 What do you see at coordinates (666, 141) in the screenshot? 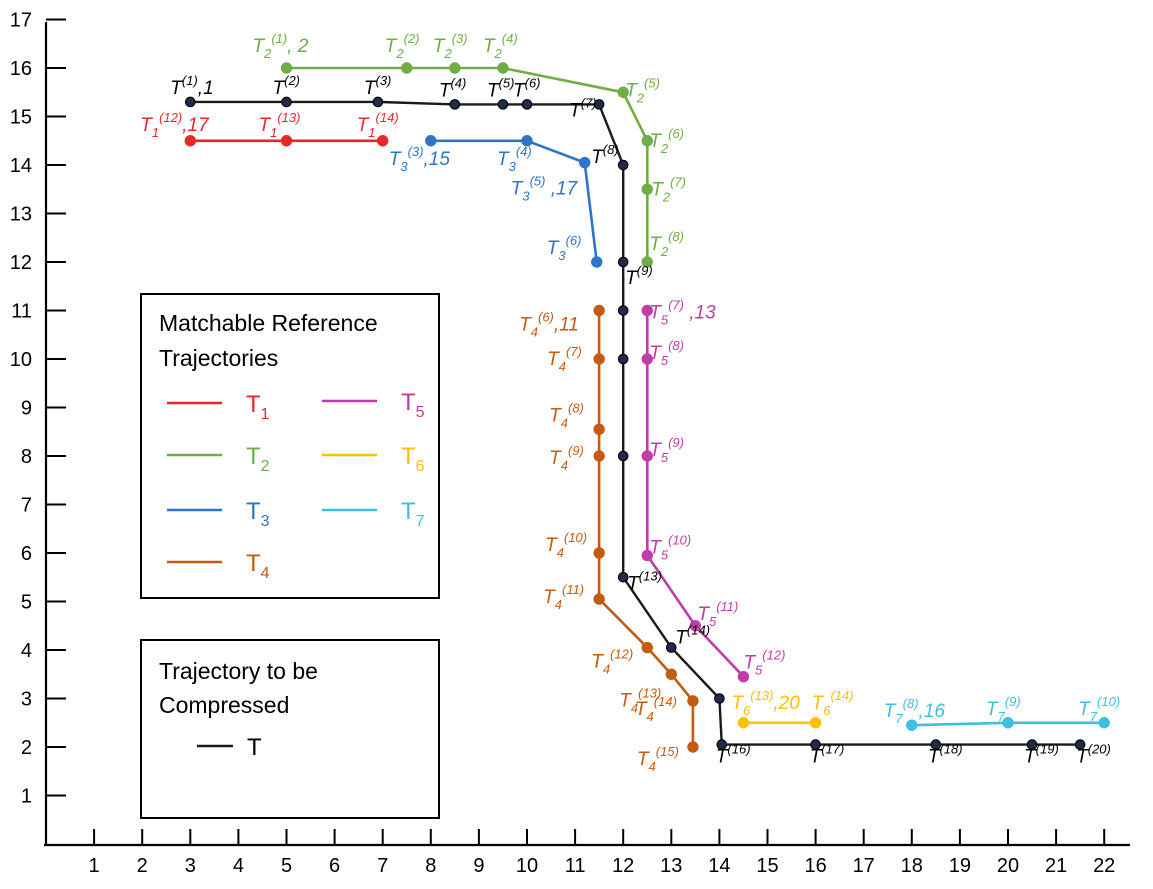
I see `point-label-t2: T2(6)` at bounding box center [666, 141].